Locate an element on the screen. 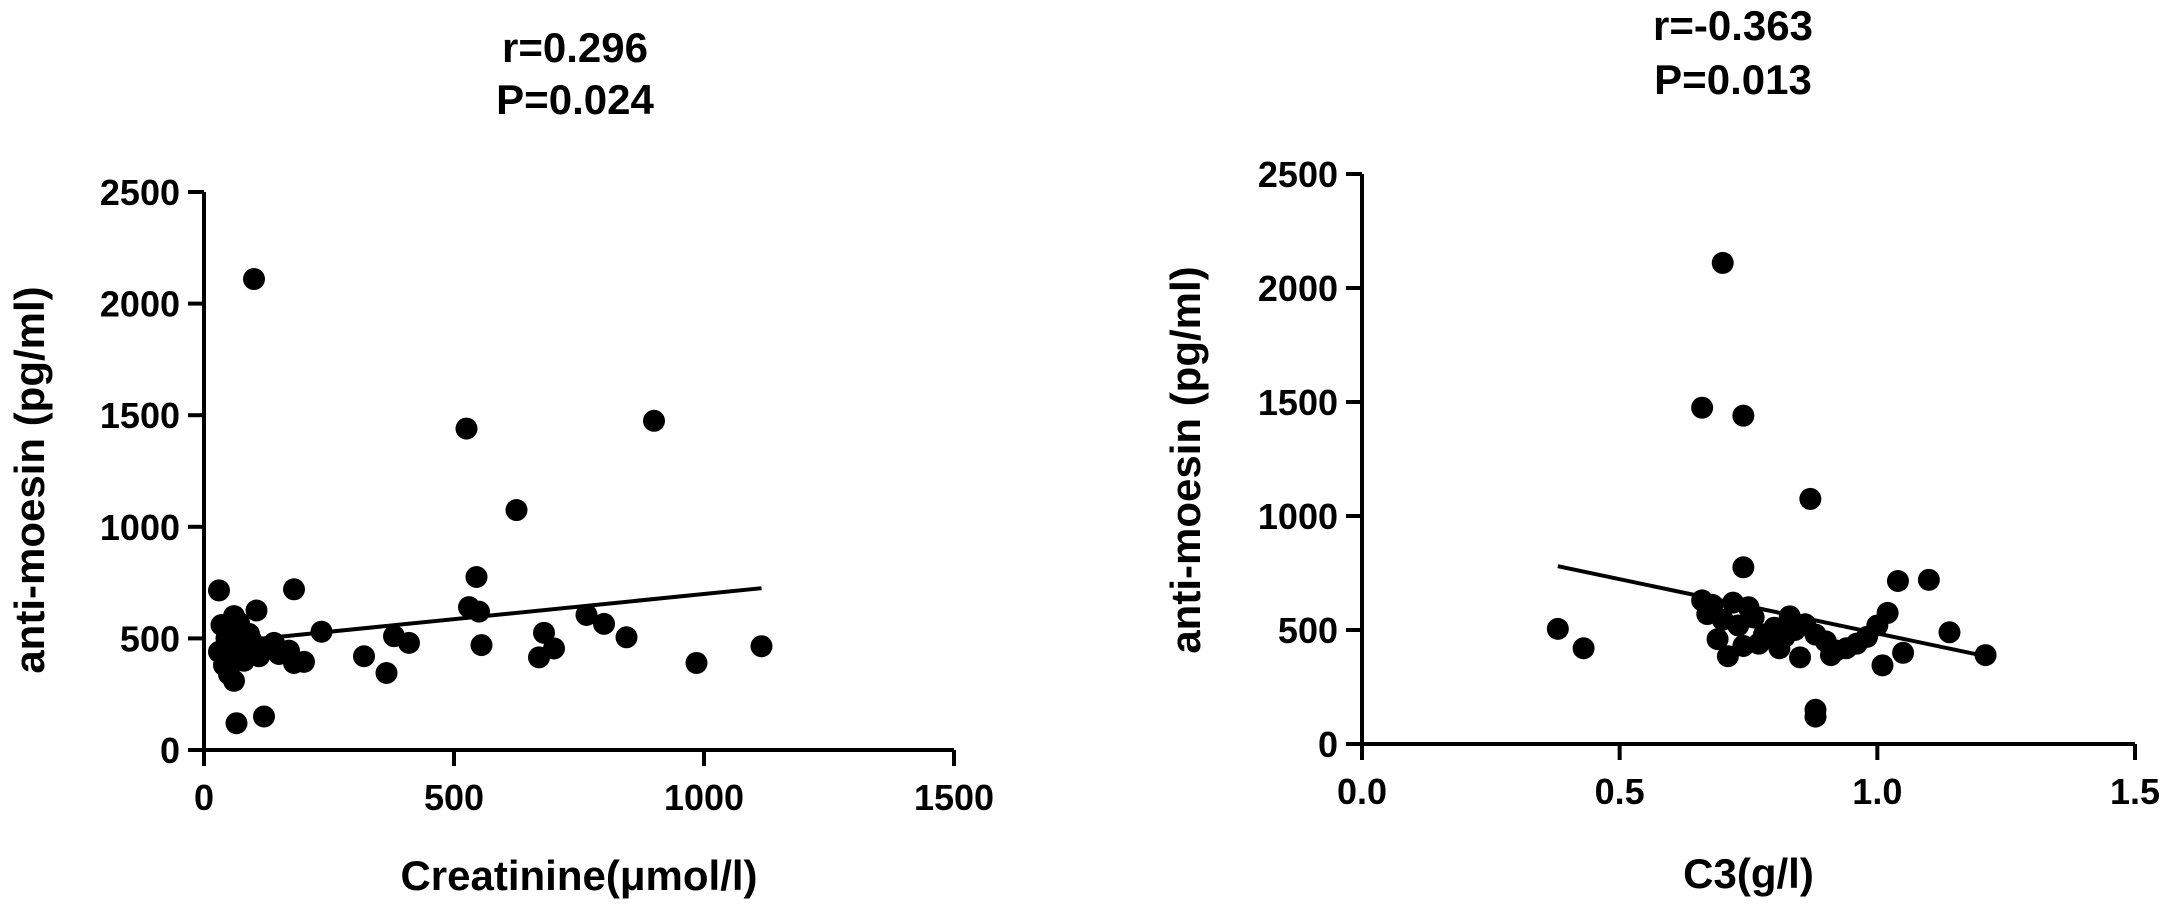 The width and height of the screenshot is (2175, 906). chart-subtitle: P=0.013 is located at coordinates (1733, 79).